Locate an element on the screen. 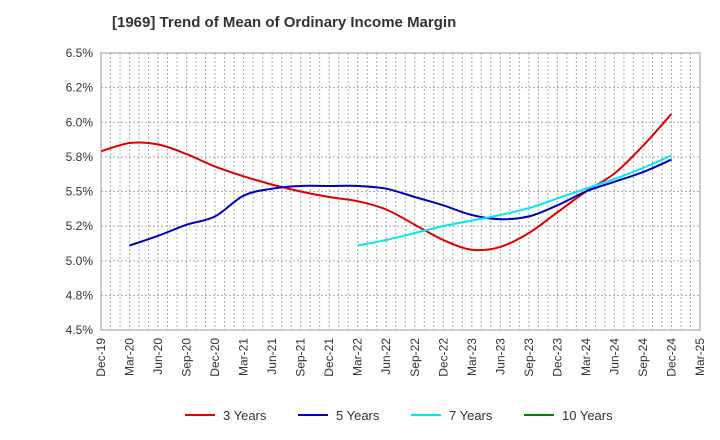 This screenshot has height=440, width=720. y-tick-label: 5.0% is located at coordinates (80, 261).